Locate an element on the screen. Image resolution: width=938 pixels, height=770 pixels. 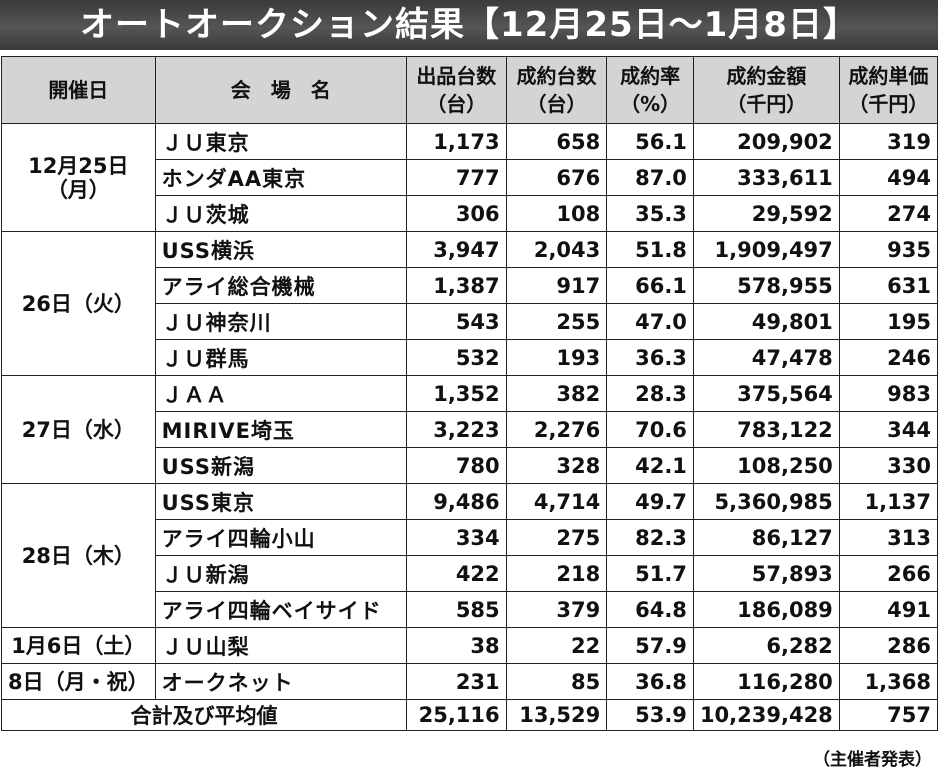
listed-cell: 306 is located at coordinates (456, 213).